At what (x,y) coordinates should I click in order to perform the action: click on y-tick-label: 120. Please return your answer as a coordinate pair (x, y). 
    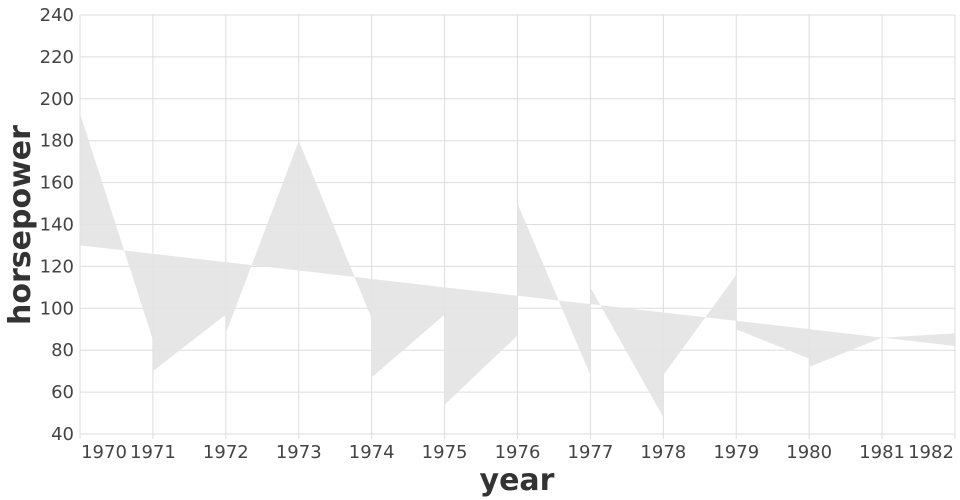
    Looking at the image, I should click on (57, 266).